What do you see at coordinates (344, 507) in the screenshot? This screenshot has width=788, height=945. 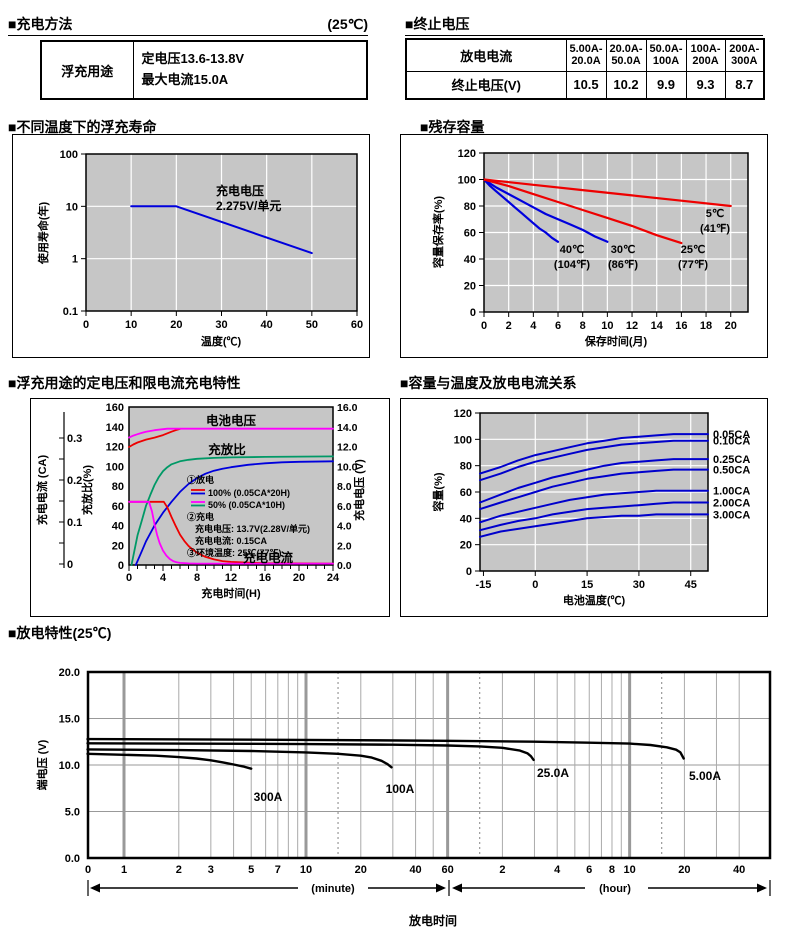 I see `svg-text: 6.0` at bounding box center [344, 507].